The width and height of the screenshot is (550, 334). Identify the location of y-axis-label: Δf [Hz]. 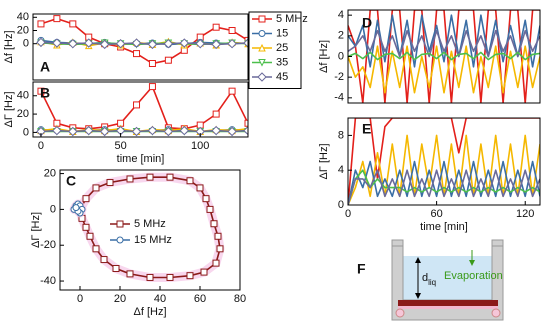
(324, 56).